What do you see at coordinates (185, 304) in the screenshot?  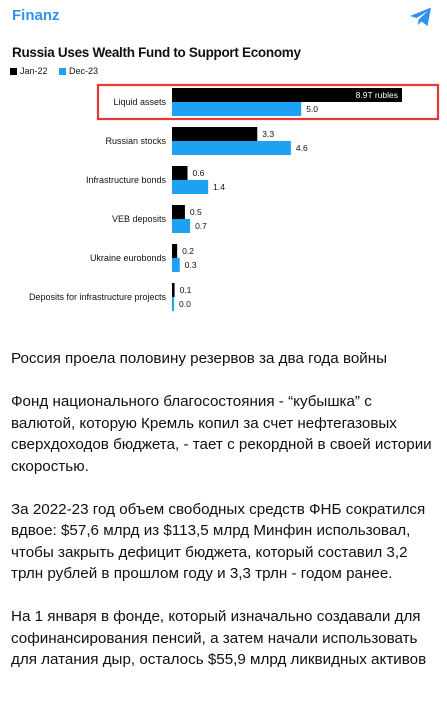 I see `data-label-dec-23-deposits-for-infrastructure-projects: 0.0` at bounding box center [185, 304].